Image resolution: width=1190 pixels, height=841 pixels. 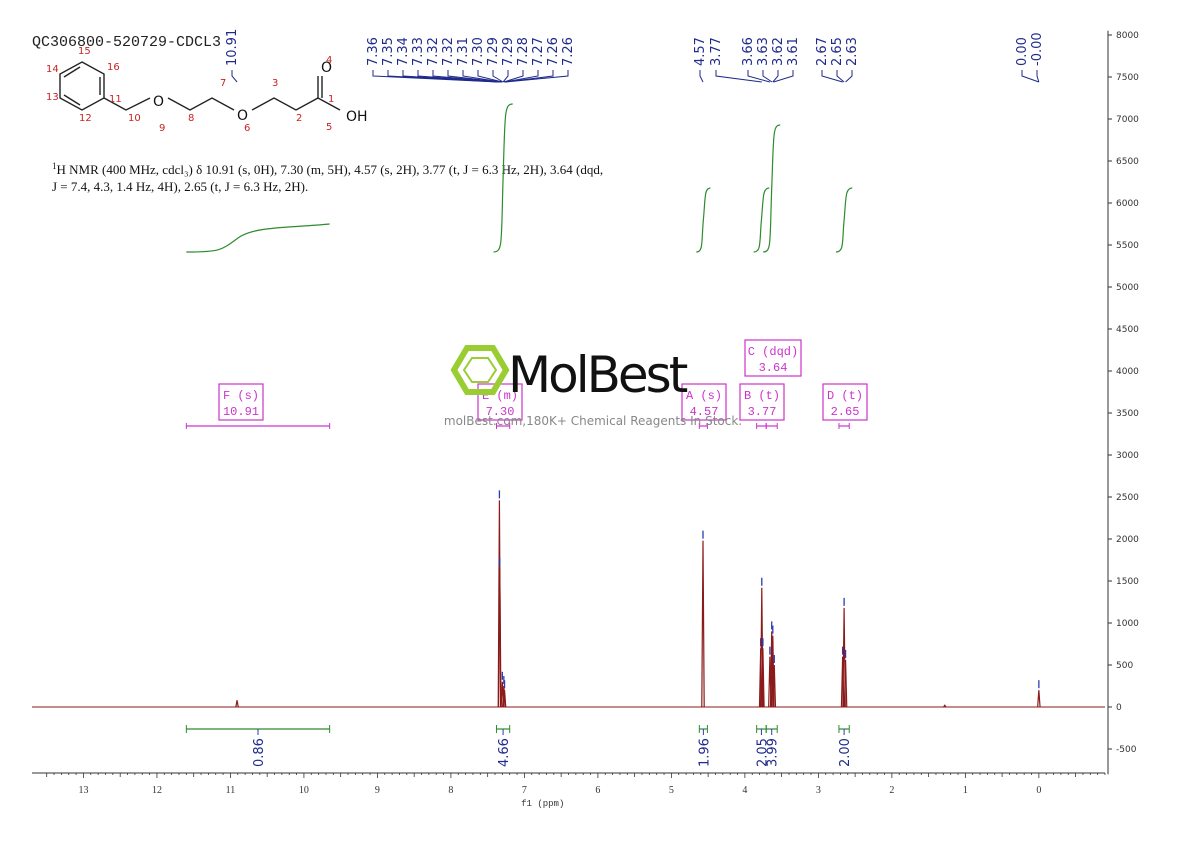 I want to click on integral-value: 0.86, so click(x=259, y=752).